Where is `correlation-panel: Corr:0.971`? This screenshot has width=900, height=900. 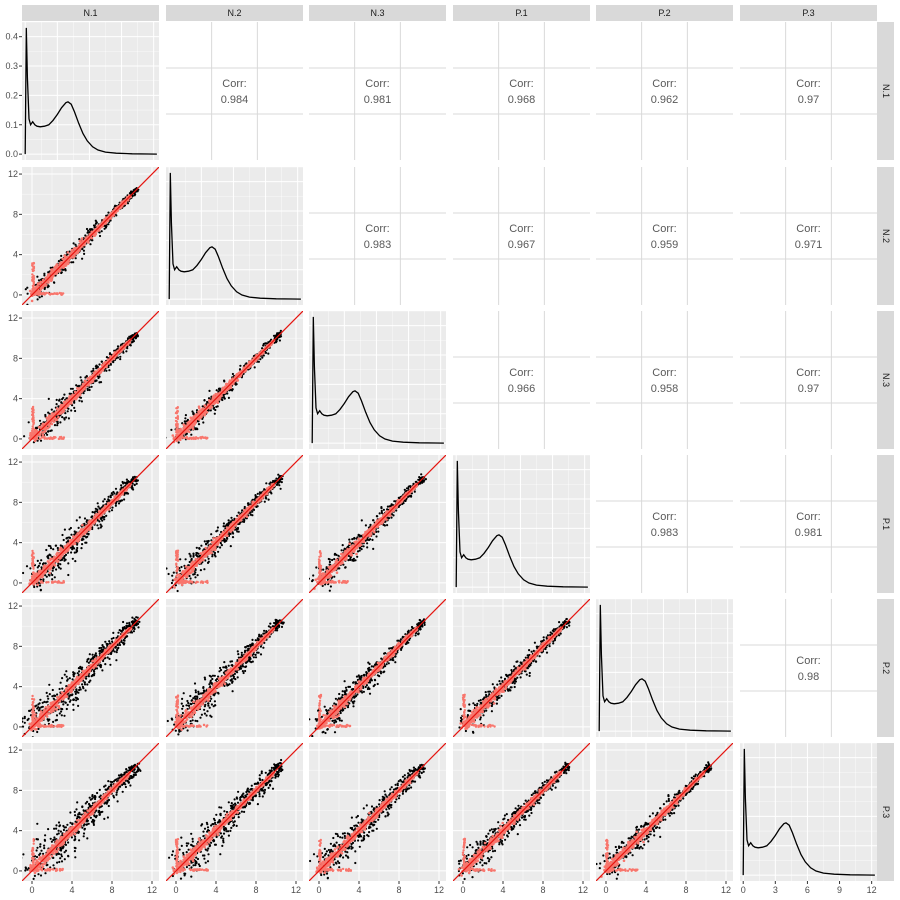 correlation-panel: Corr:0.971 is located at coordinates (808, 236).